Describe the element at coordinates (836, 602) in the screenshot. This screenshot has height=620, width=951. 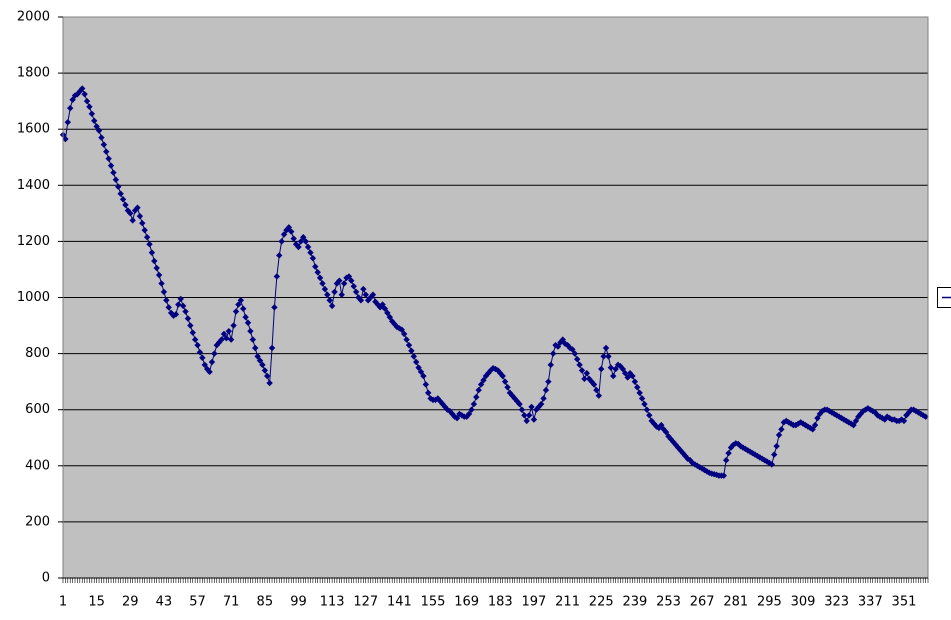
I see `x-tick-label: 323` at that location.